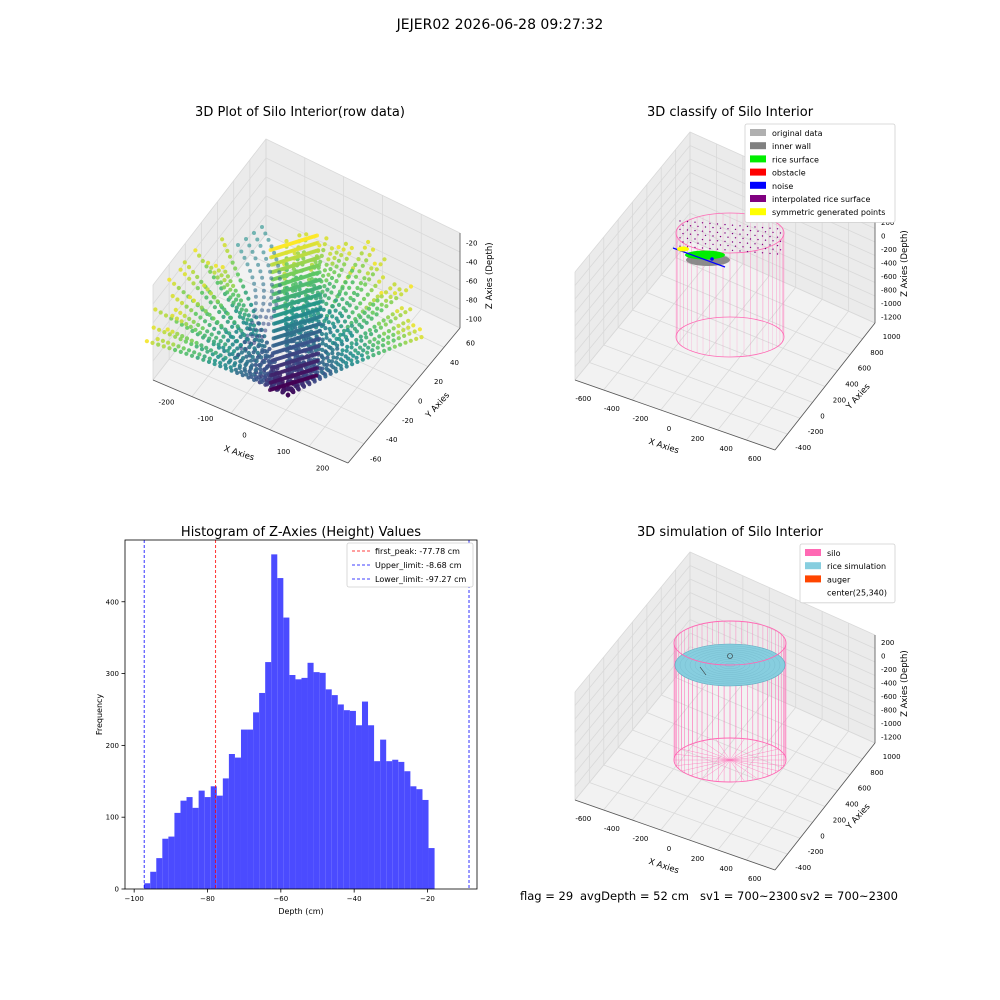 Image resolution: width=1000 pixels, height=1000 pixels. Describe the element at coordinates (891, 304) in the screenshot. I see `z-tick-label: -1000` at that location.